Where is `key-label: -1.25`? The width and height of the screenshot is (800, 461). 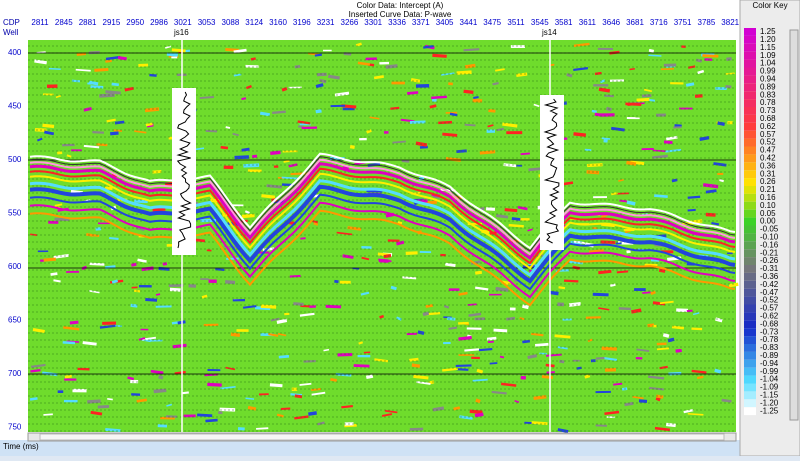
key-label: -1.25 is located at coordinates (769, 410).